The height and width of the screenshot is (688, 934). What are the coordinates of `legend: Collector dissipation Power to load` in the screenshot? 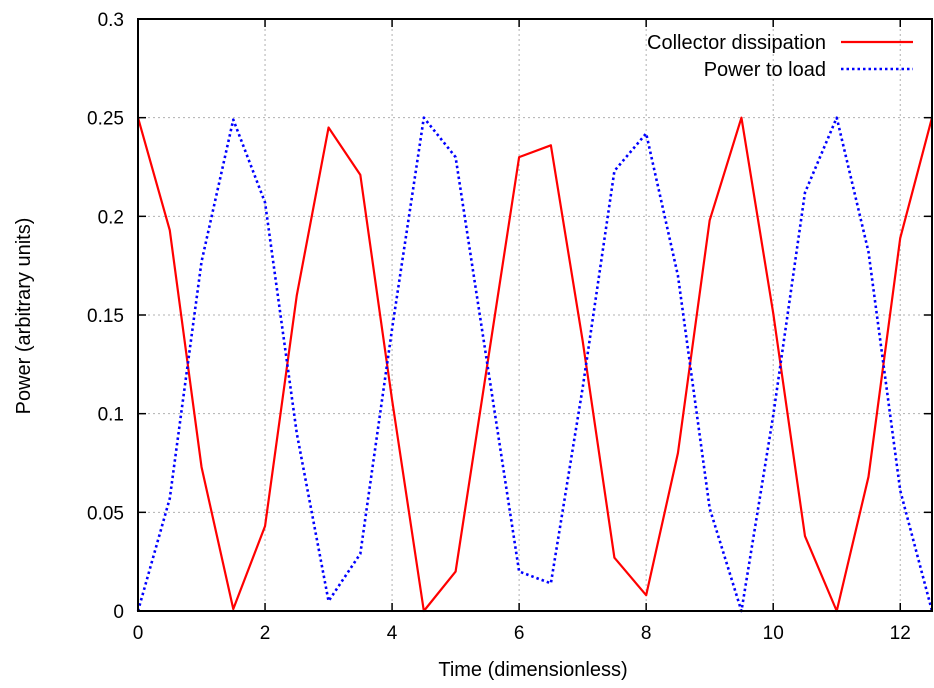 It's located at (780, 56).